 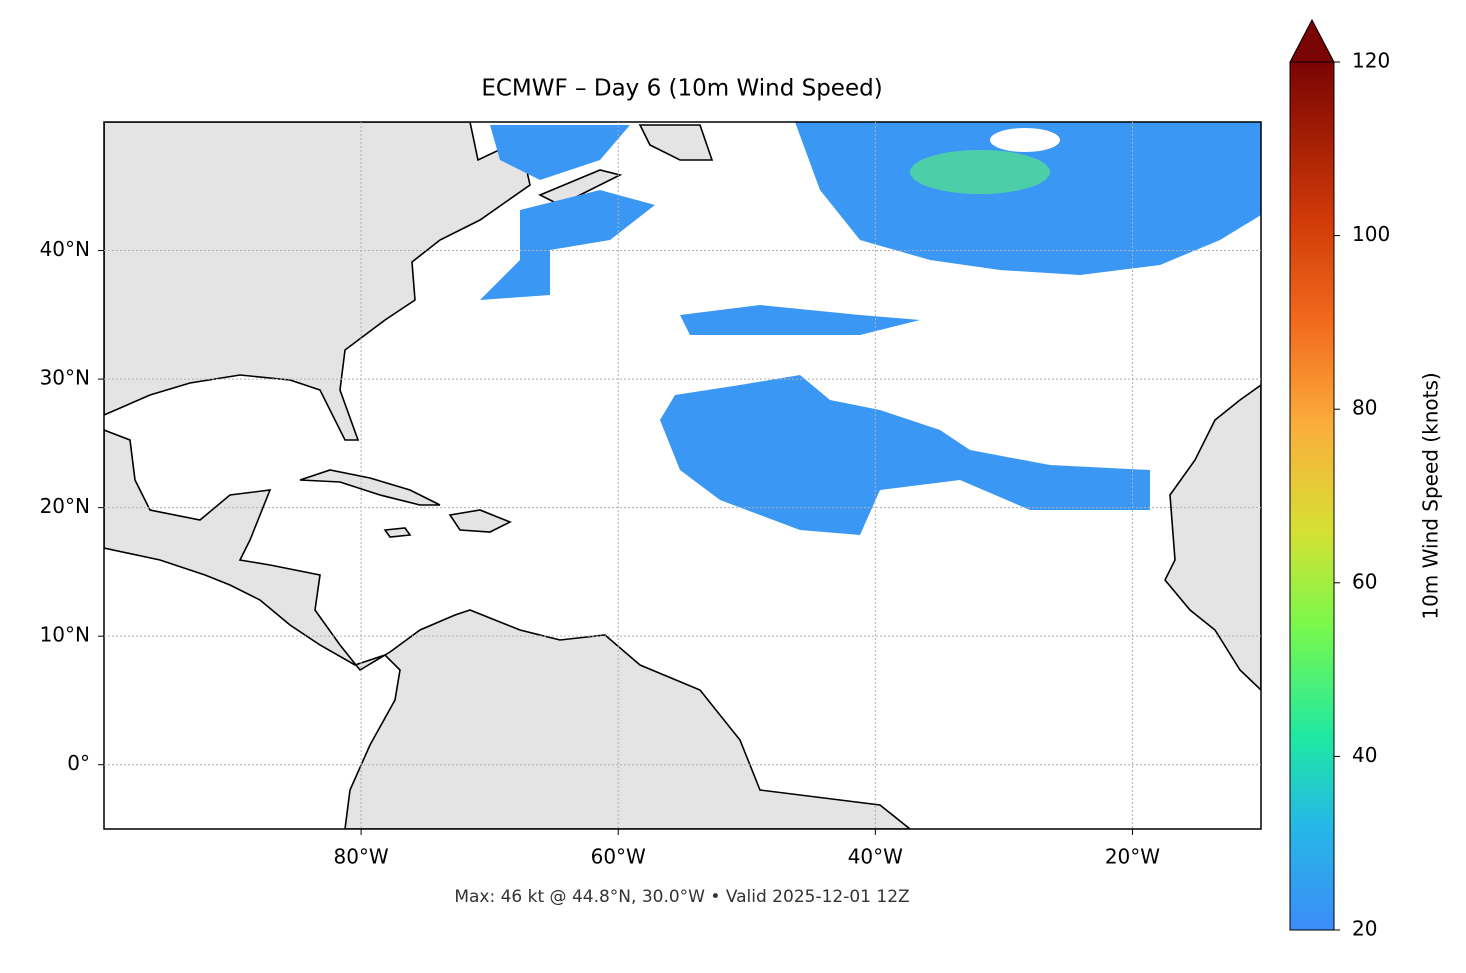 I want to click on x-tick-label: 60°W, so click(x=618, y=857).